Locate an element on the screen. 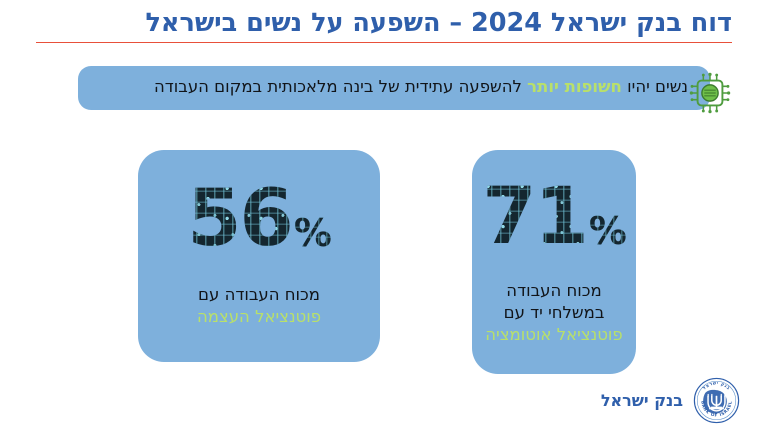 The image size is (768, 432). caption-line-2: במשלחי יד עם is located at coordinates (554, 313).